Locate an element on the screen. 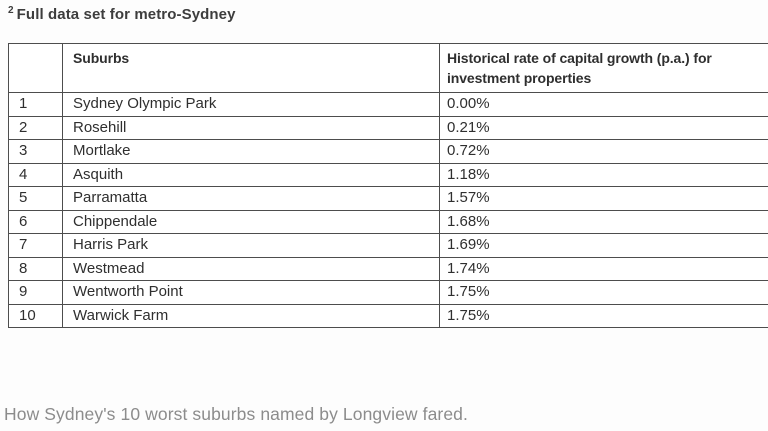 The image size is (768, 431). rate-cell: 1.57% is located at coordinates (603, 198).